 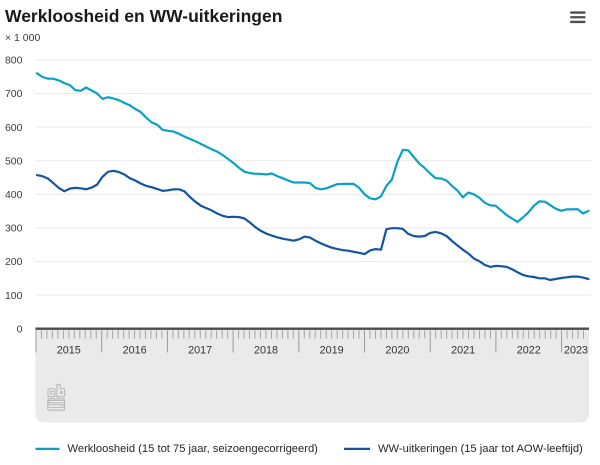 What do you see at coordinates (14, 61) in the screenshot?
I see `svg-text: 800` at bounding box center [14, 61].